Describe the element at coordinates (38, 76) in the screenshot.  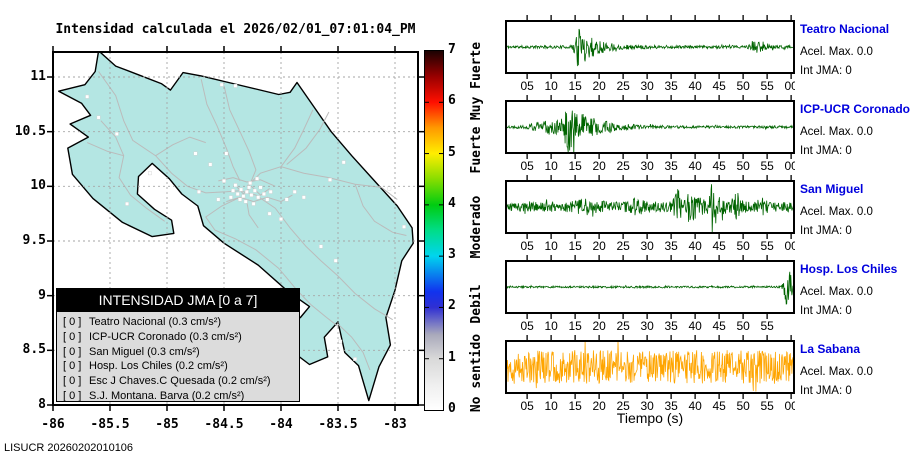
I see `y-tick-label: 11` at that location.